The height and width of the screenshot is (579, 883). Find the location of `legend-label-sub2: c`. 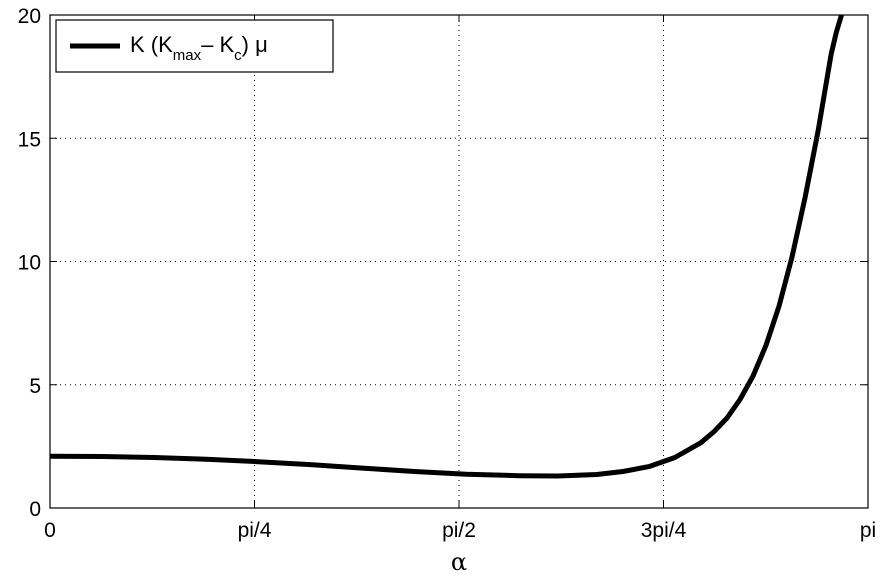

legend-label-sub2: c is located at coordinates (238, 55).